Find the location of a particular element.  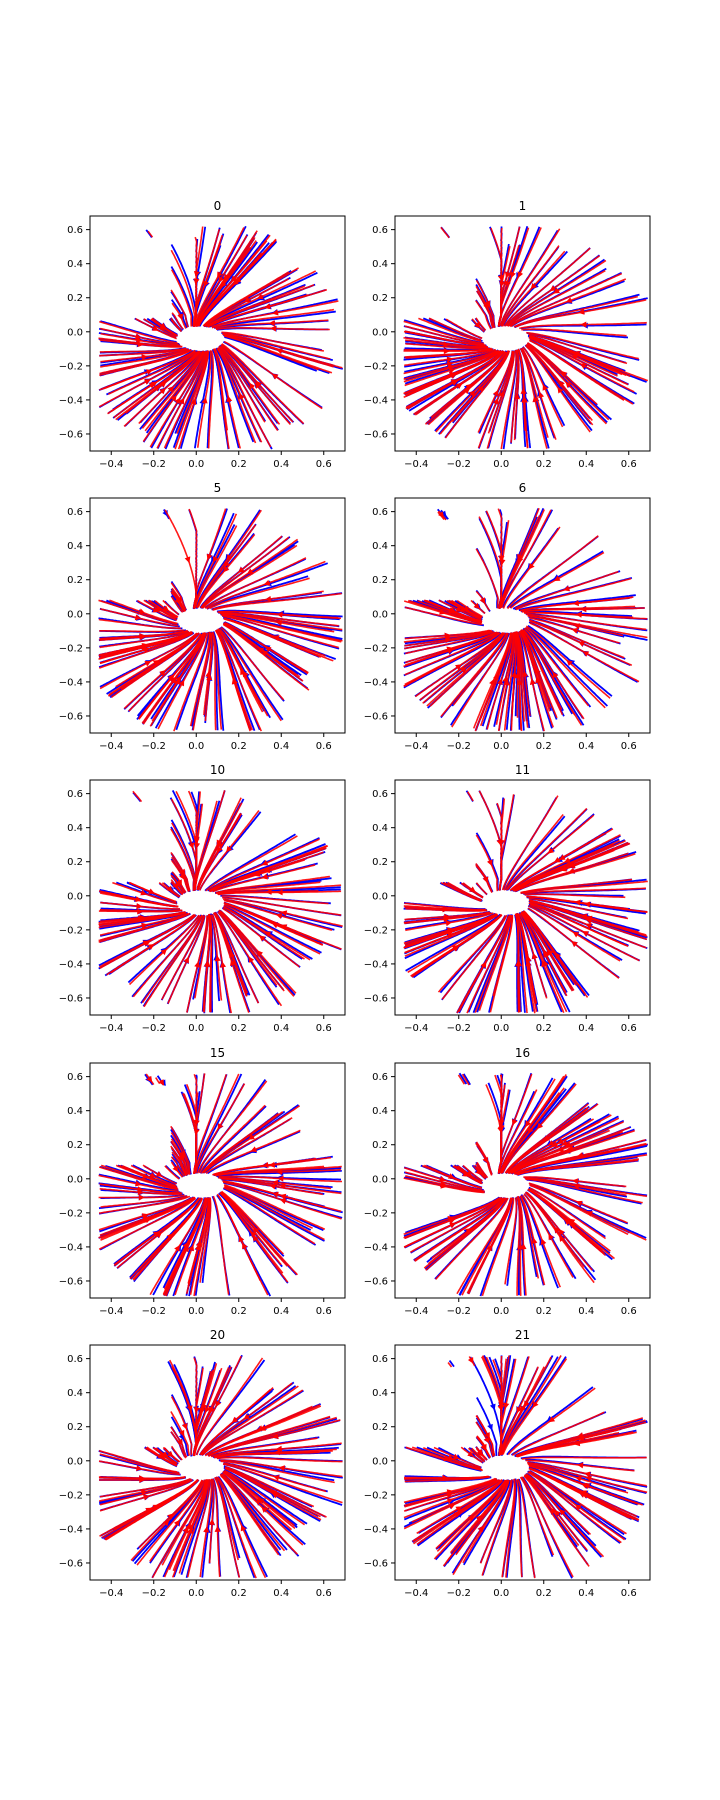

axes-frame is located at coordinates (522, 1462).